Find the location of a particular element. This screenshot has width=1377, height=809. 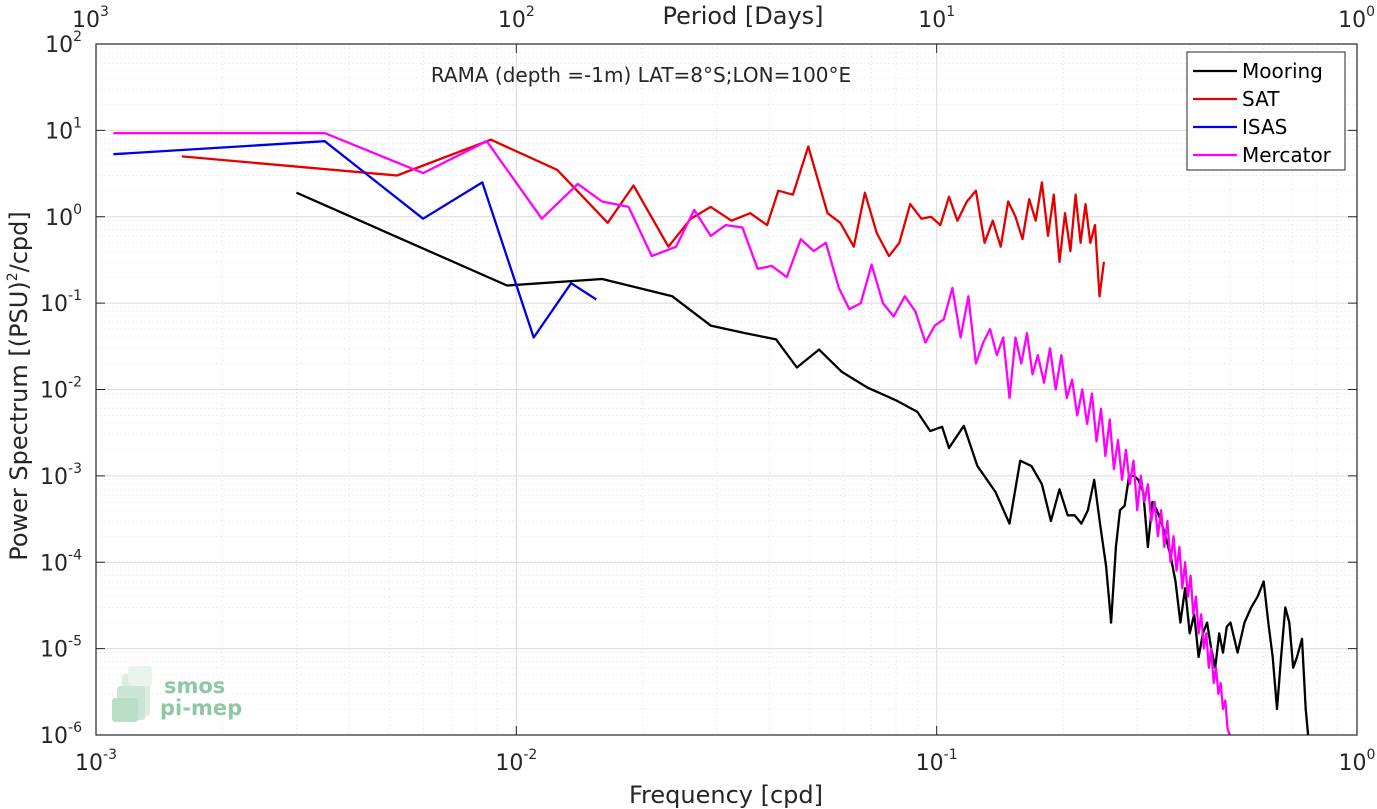

y-tick-label-exp: 1 is located at coordinates (77, 123).